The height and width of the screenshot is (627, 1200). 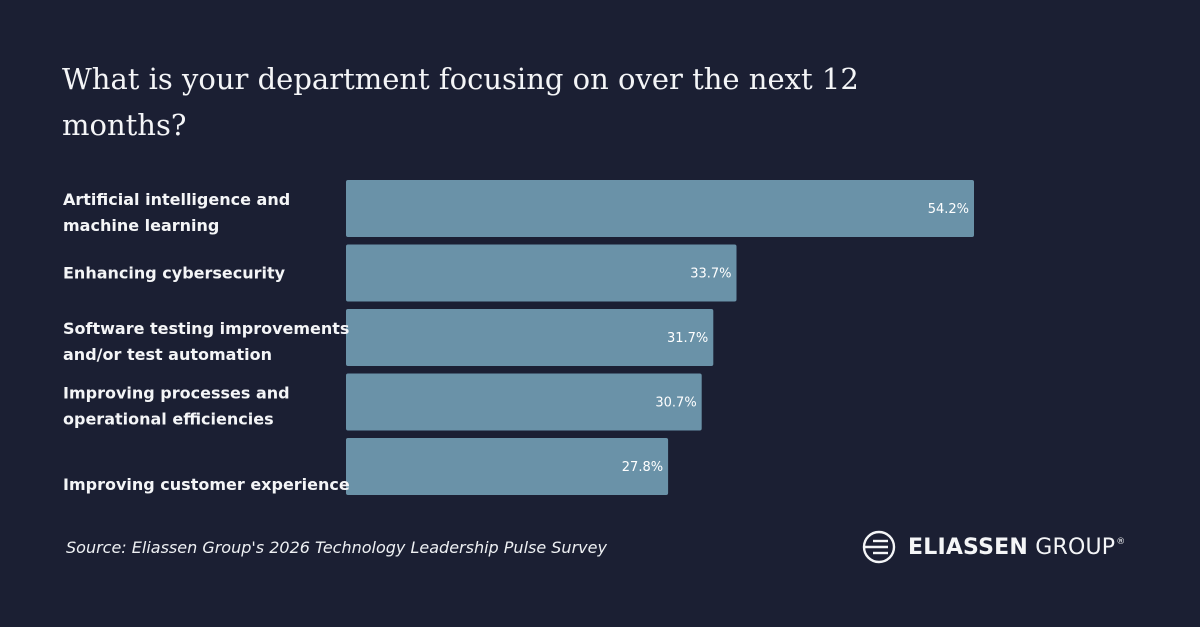 I want to click on eliassen-group-logo: ELIASSEN GROUP®, so click(x=993, y=547).